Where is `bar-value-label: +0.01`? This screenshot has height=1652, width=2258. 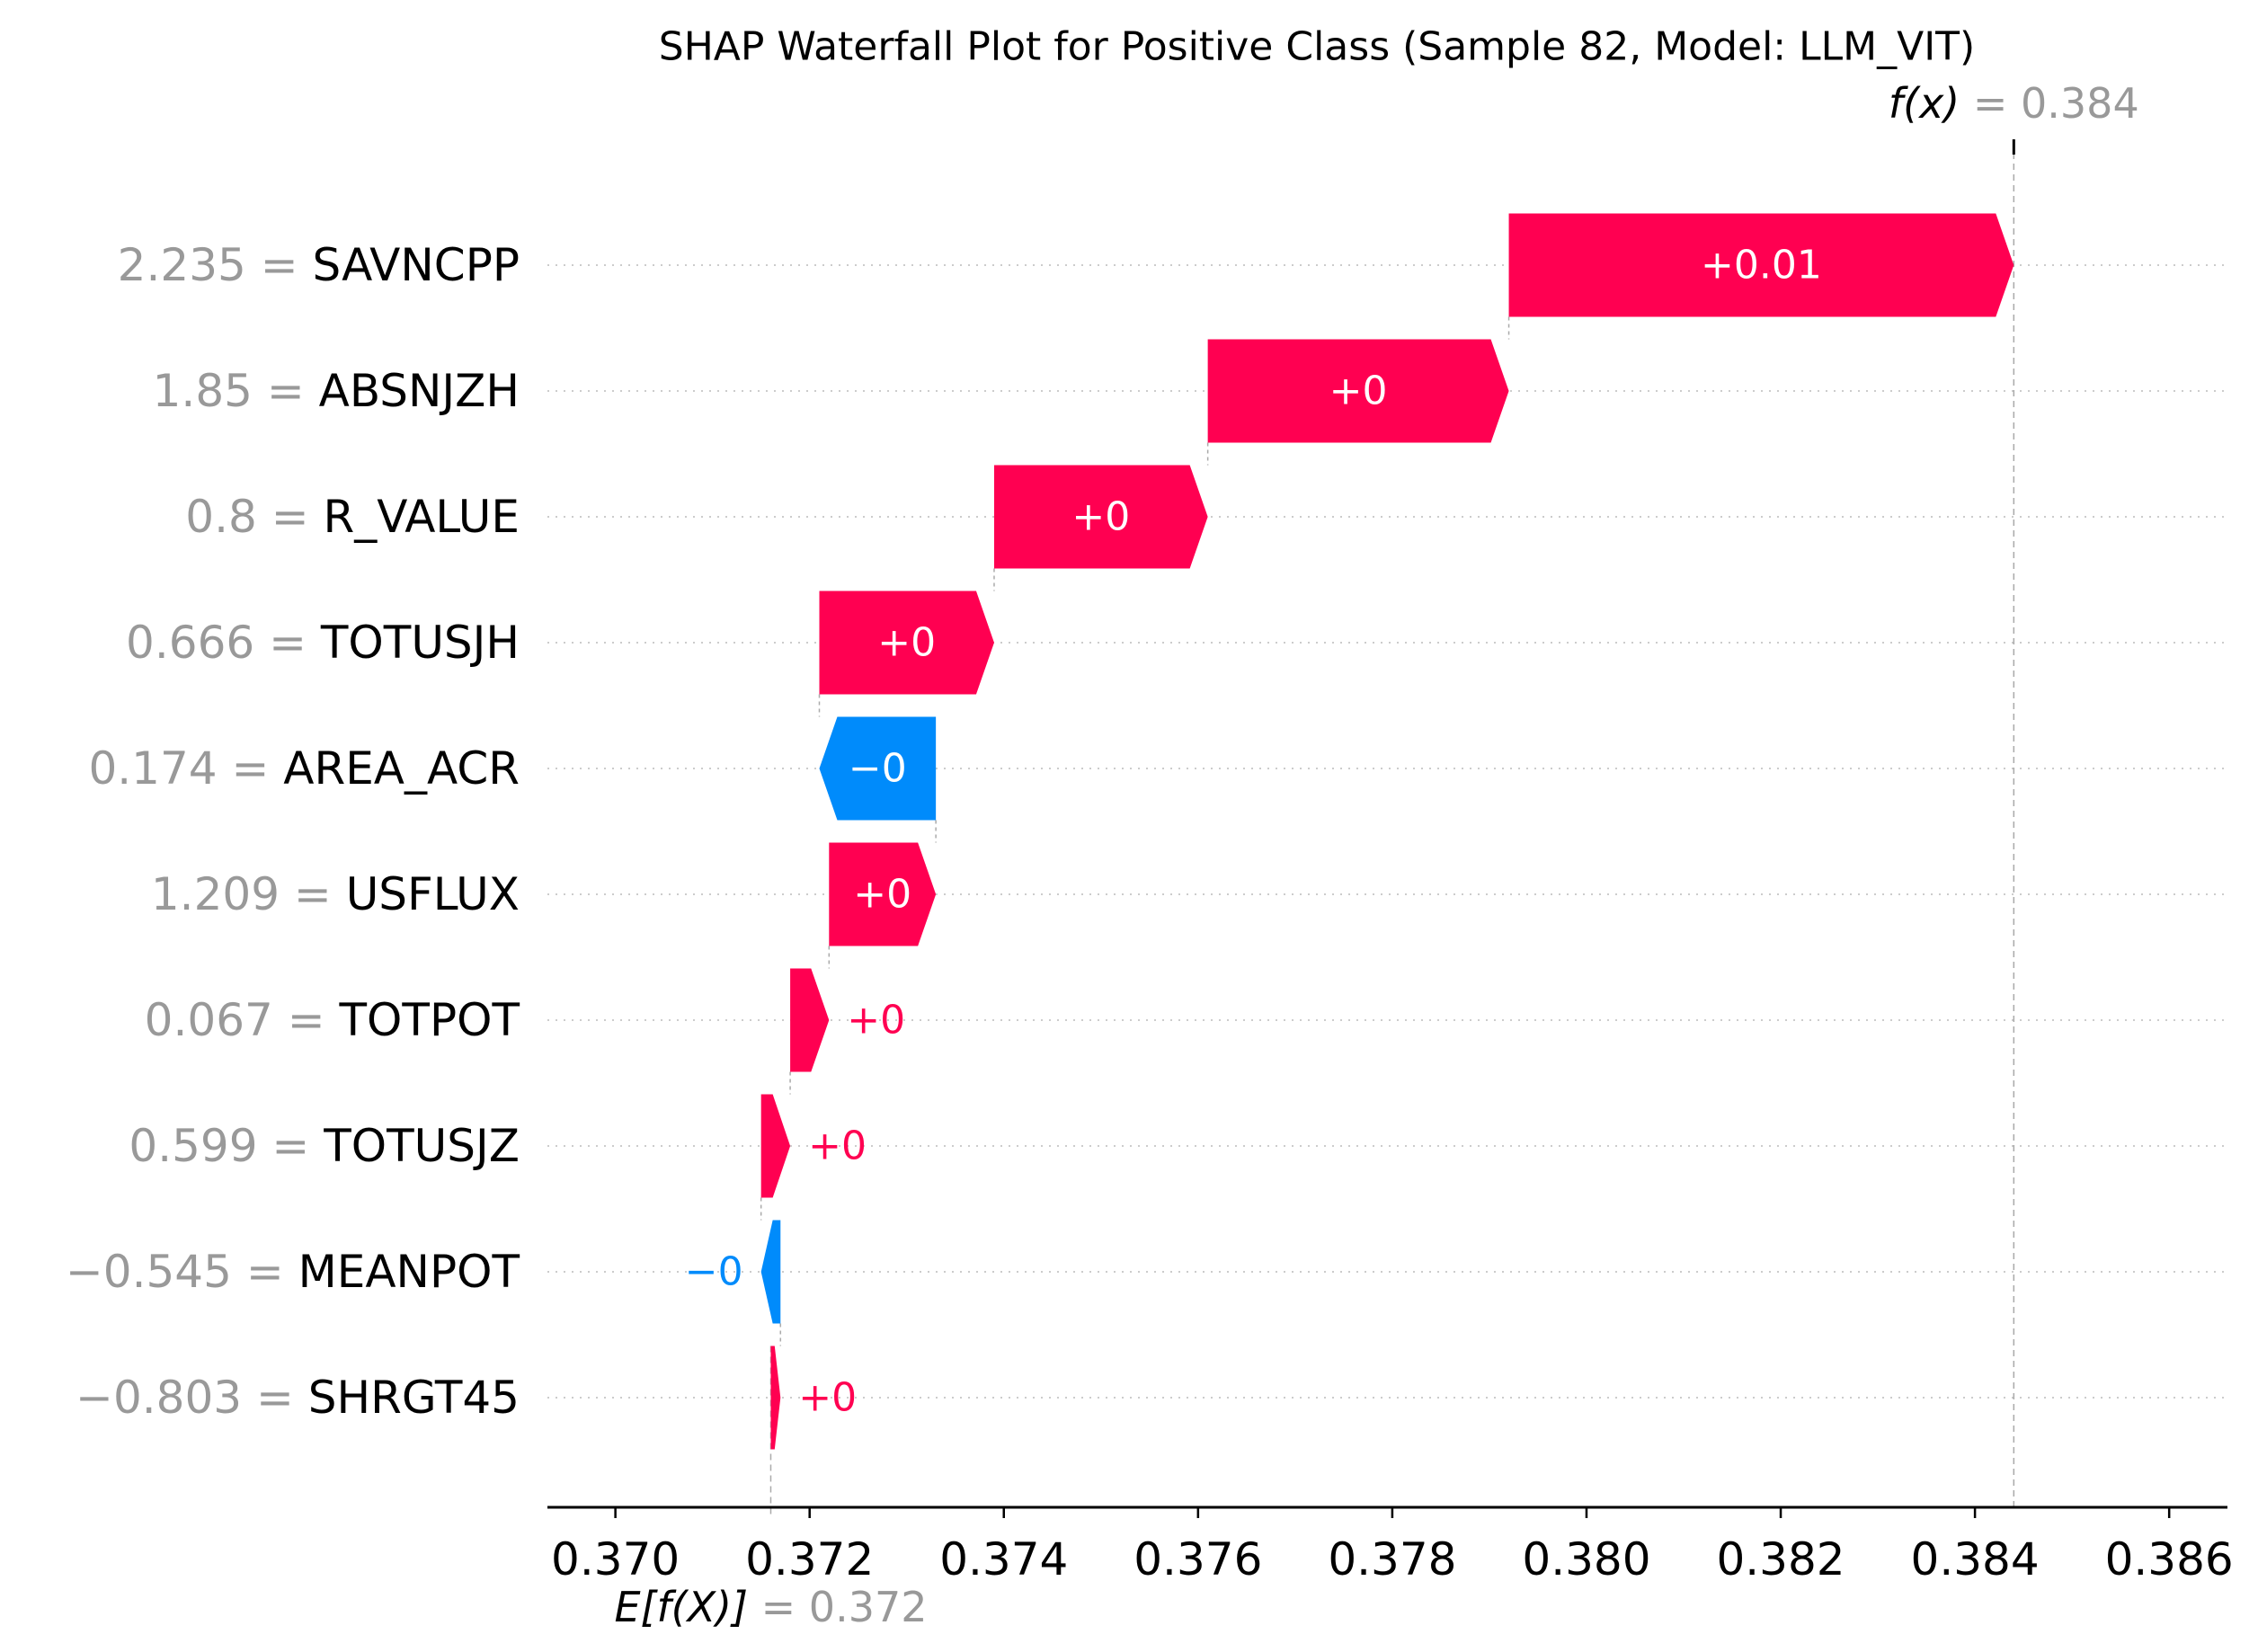 bar-value-label: +0.01 is located at coordinates (1761, 266).